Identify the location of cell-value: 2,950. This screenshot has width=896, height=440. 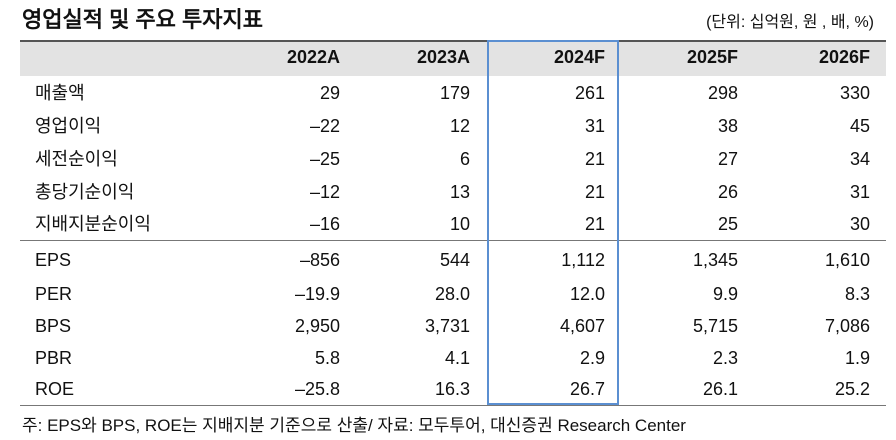
(317, 326).